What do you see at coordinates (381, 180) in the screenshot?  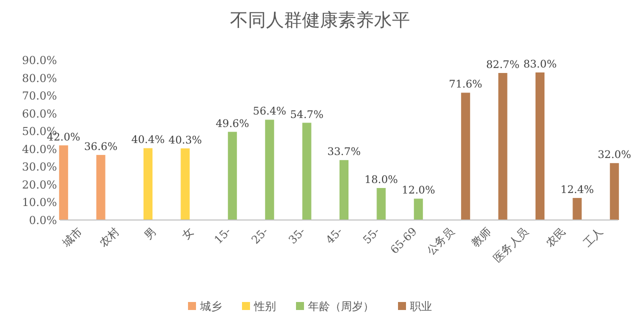 I see `data-label: 18.0%` at bounding box center [381, 180].